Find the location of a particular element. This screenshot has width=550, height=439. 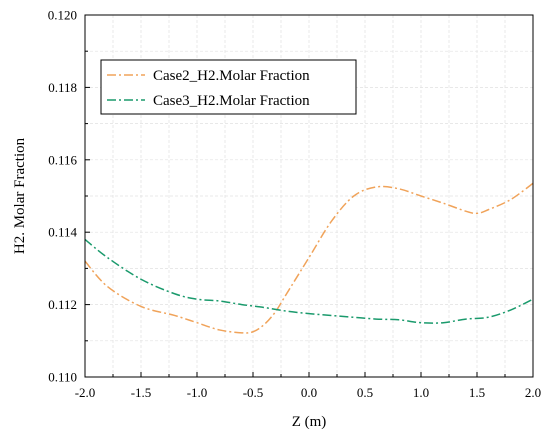

legend-box is located at coordinates (228, 87).